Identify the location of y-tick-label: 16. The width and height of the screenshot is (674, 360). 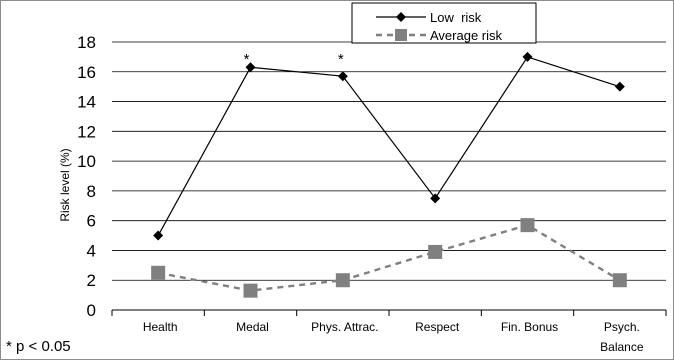
(86, 72).